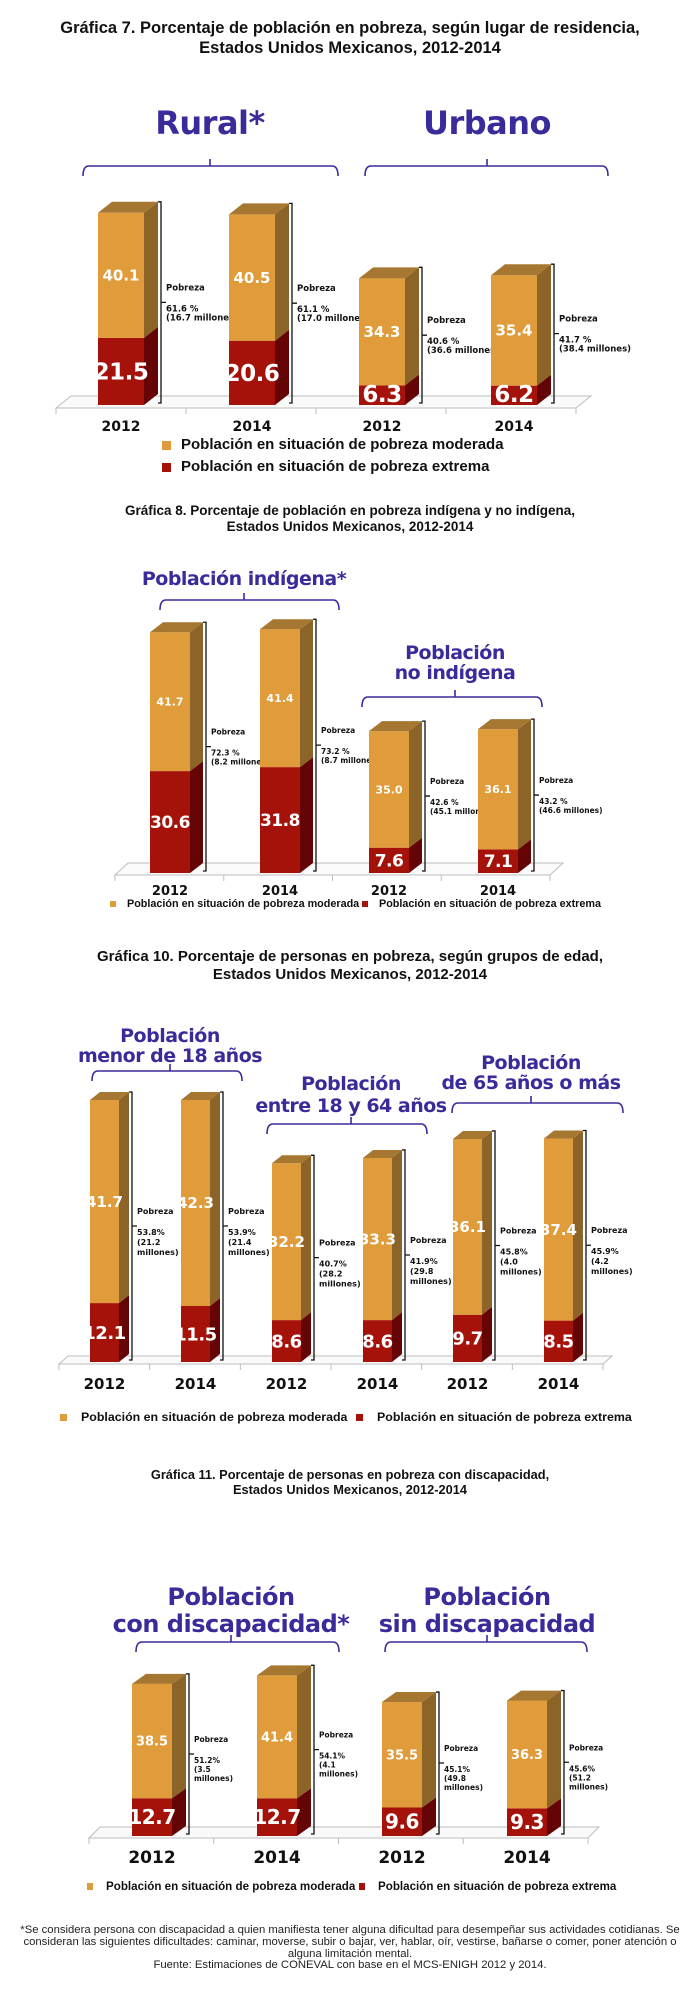 Image resolution: width=700 pixels, height=2000 pixels. What do you see at coordinates (351, 1084) in the screenshot?
I see `chart2-group-heading: Población` at bounding box center [351, 1084].